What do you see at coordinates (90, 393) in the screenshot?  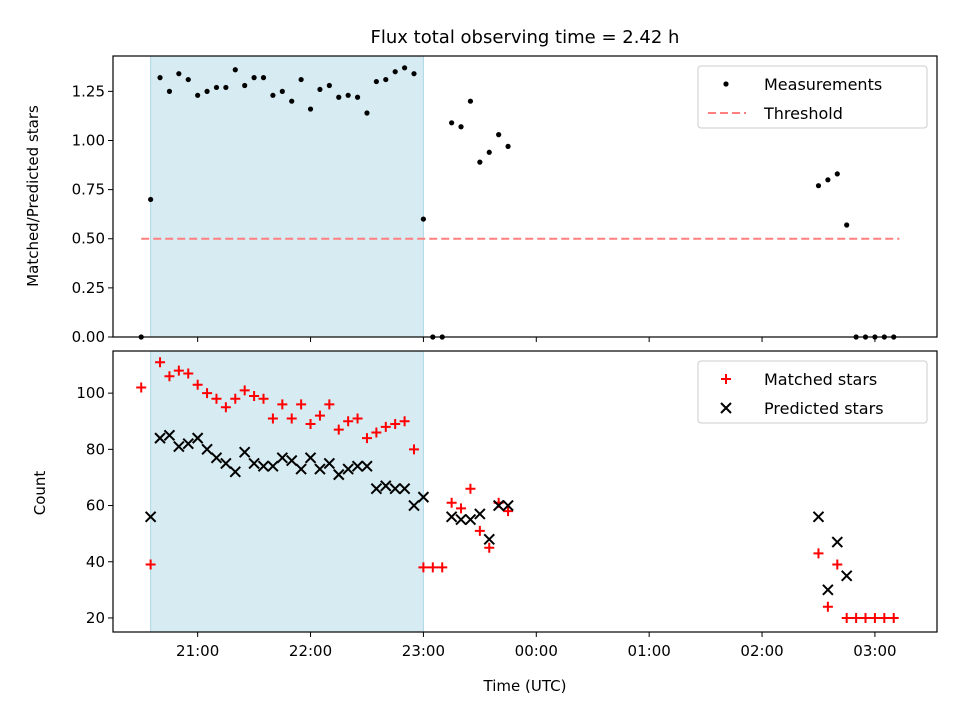 I see `y-tick-label: 100` at bounding box center [90, 393].